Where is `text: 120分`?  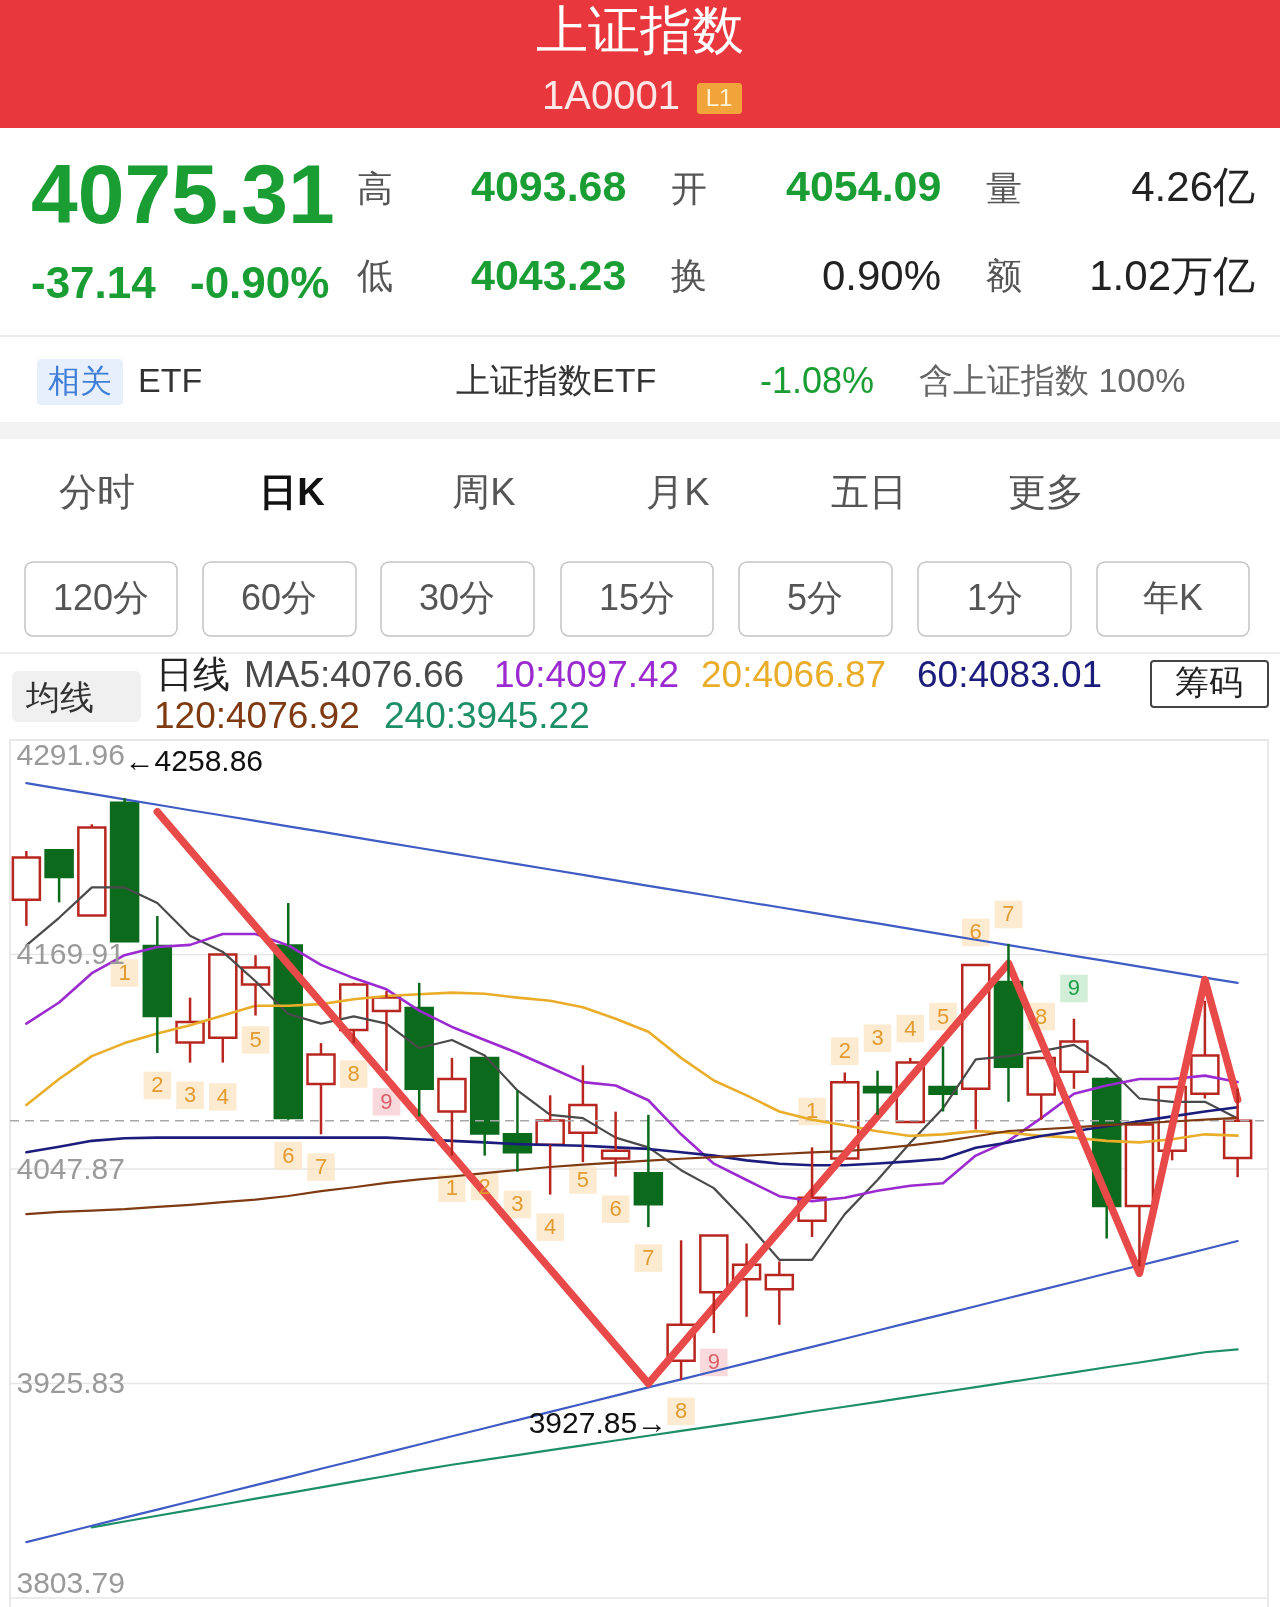 text: 120分 is located at coordinates (101, 597).